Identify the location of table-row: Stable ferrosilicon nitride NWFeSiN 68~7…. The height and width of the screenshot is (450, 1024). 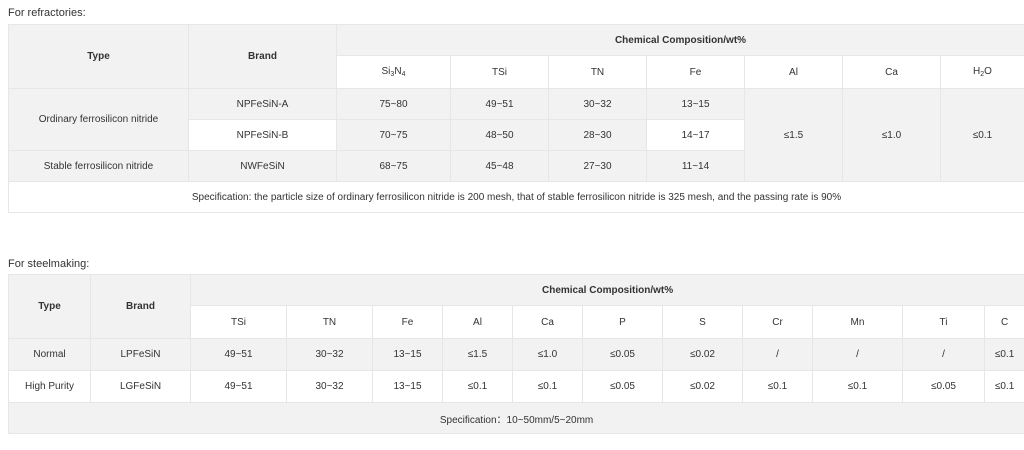
(516, 166).